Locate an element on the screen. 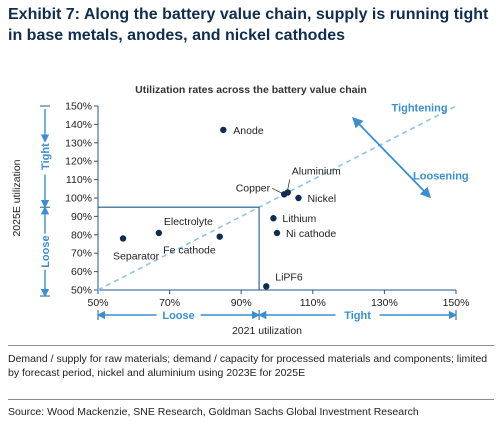  y-tick-label: 100% is located at coordinates (78, 199).